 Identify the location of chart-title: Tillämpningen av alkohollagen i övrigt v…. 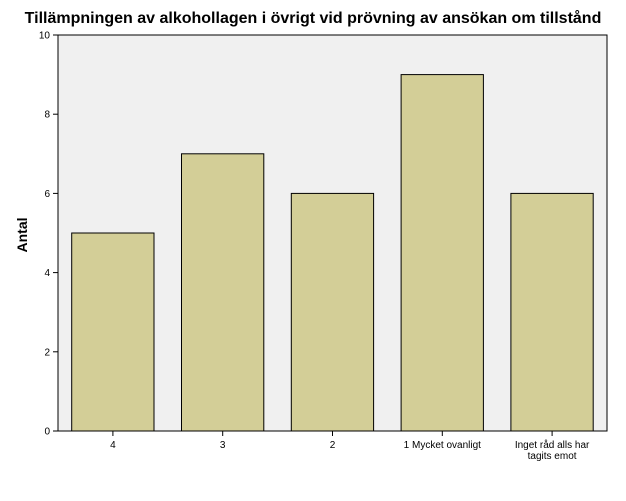
(313, 18).